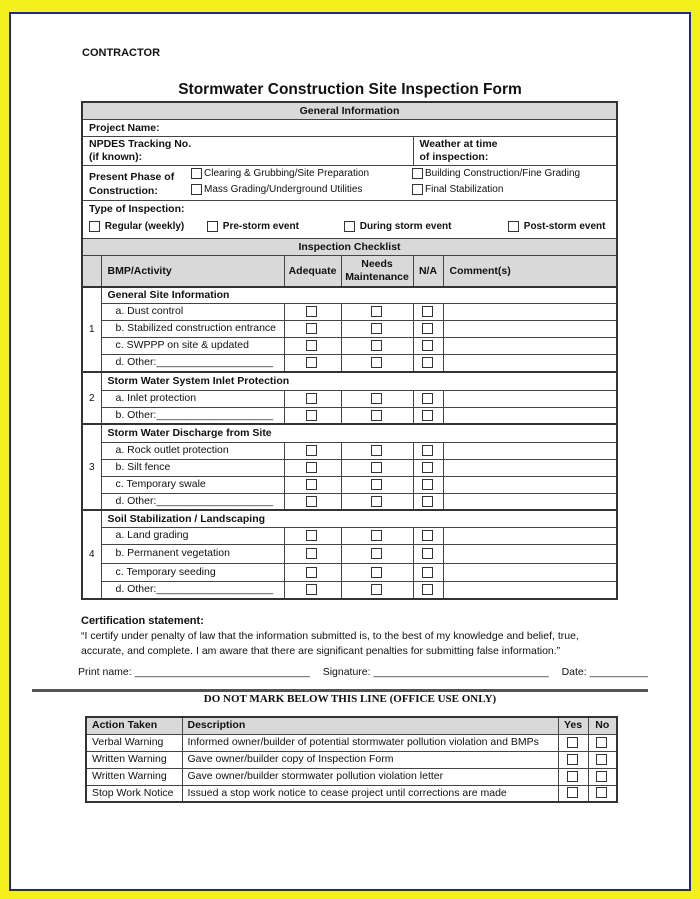  Describe the element at coordinates (496, 173) in the screenshot. I see `phase-option-building: Building Construction/Fine Grading` at that location.